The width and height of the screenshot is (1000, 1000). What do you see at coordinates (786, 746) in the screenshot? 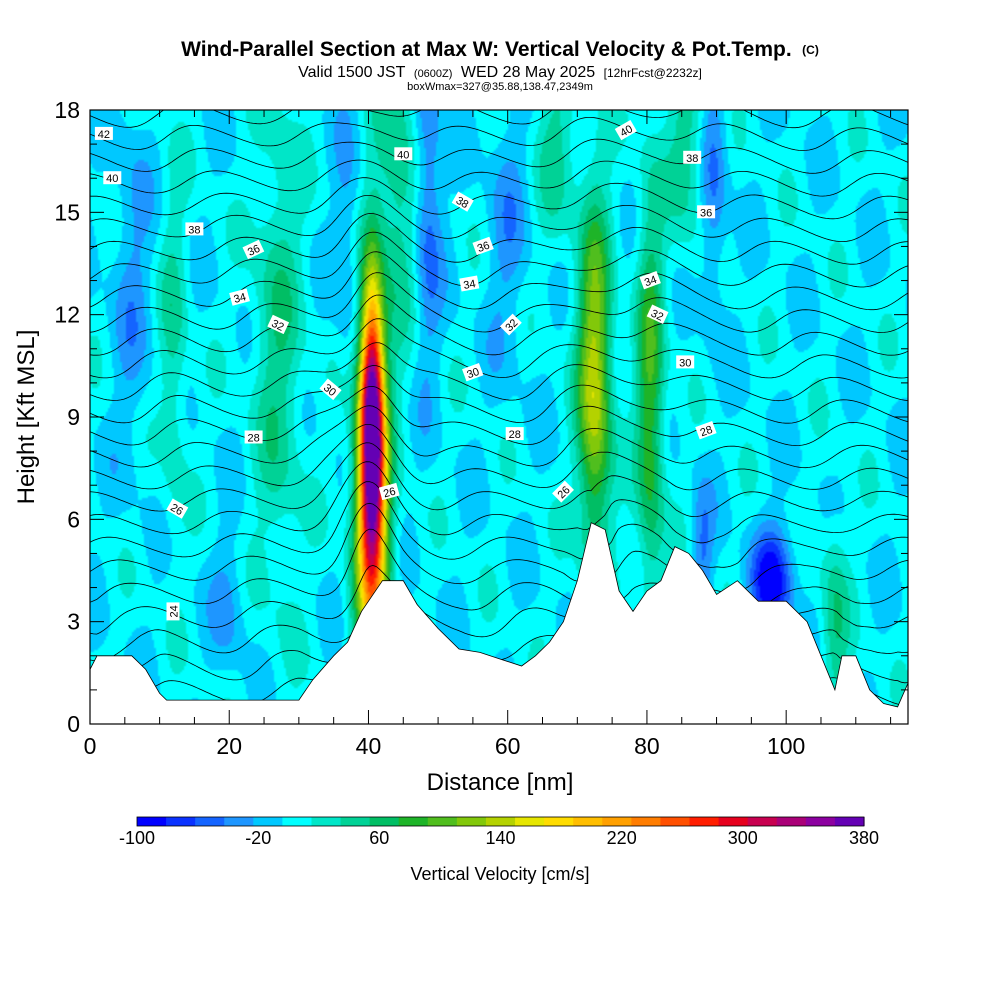
I see `x-tick-label: 100` at bounding box center [786, 746].